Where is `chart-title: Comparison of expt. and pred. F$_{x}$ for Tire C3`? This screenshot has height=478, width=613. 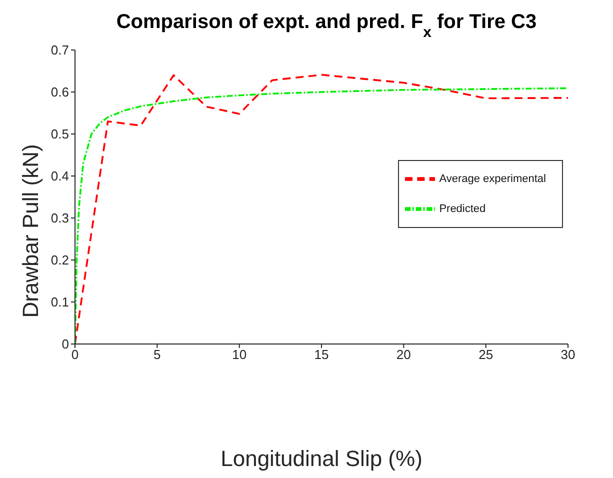 chart-title: Comparison of expt. and pred. F$_{x}$ for Tire C3 is located at coordinates (326, 25).